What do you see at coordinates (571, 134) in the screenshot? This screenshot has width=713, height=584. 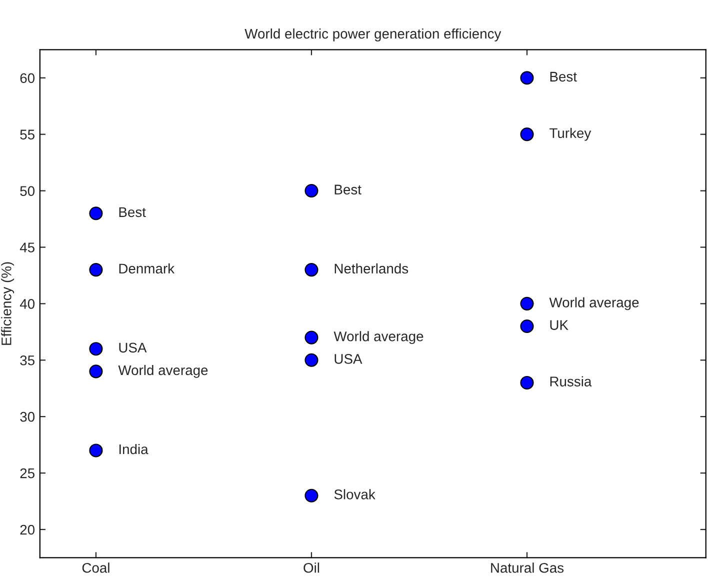 I see `annotation: Turkey` at bounding box center [571, 134].